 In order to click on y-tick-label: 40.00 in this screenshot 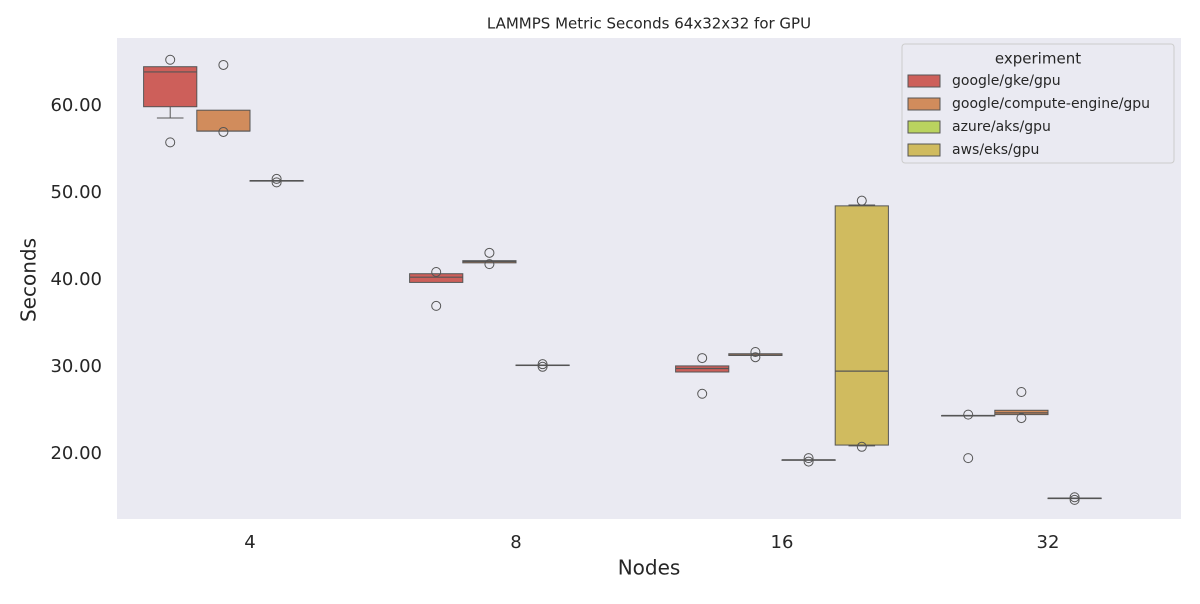, I will do `click(76, 279)`.